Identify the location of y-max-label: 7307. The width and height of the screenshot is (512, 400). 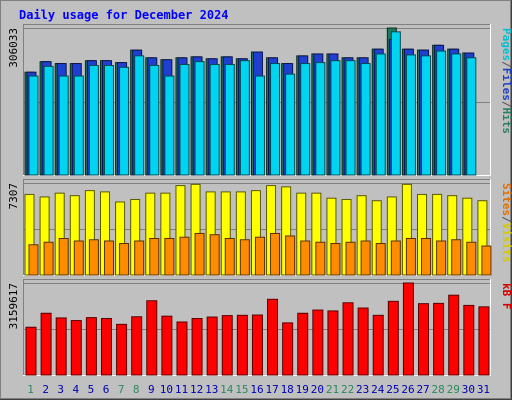
(13, 196).